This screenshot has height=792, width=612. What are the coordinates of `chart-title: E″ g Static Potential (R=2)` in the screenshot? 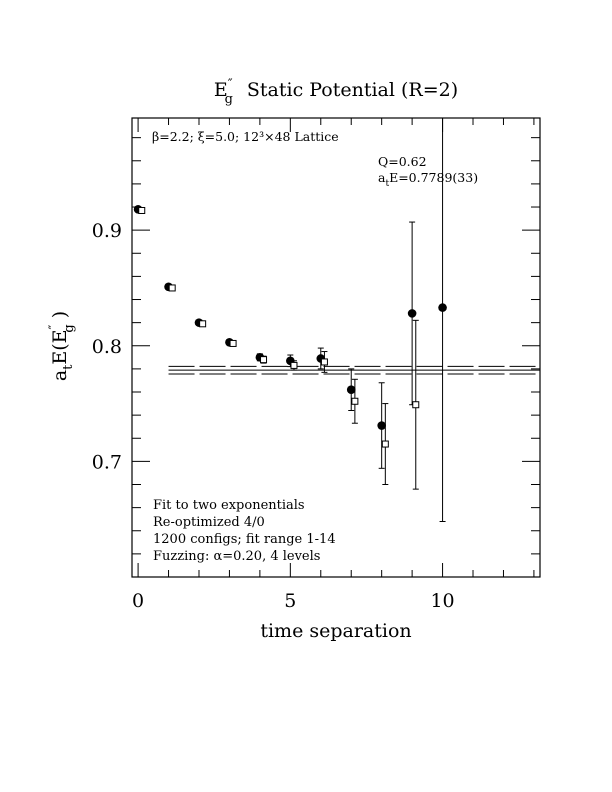 It's located at (336, 92).